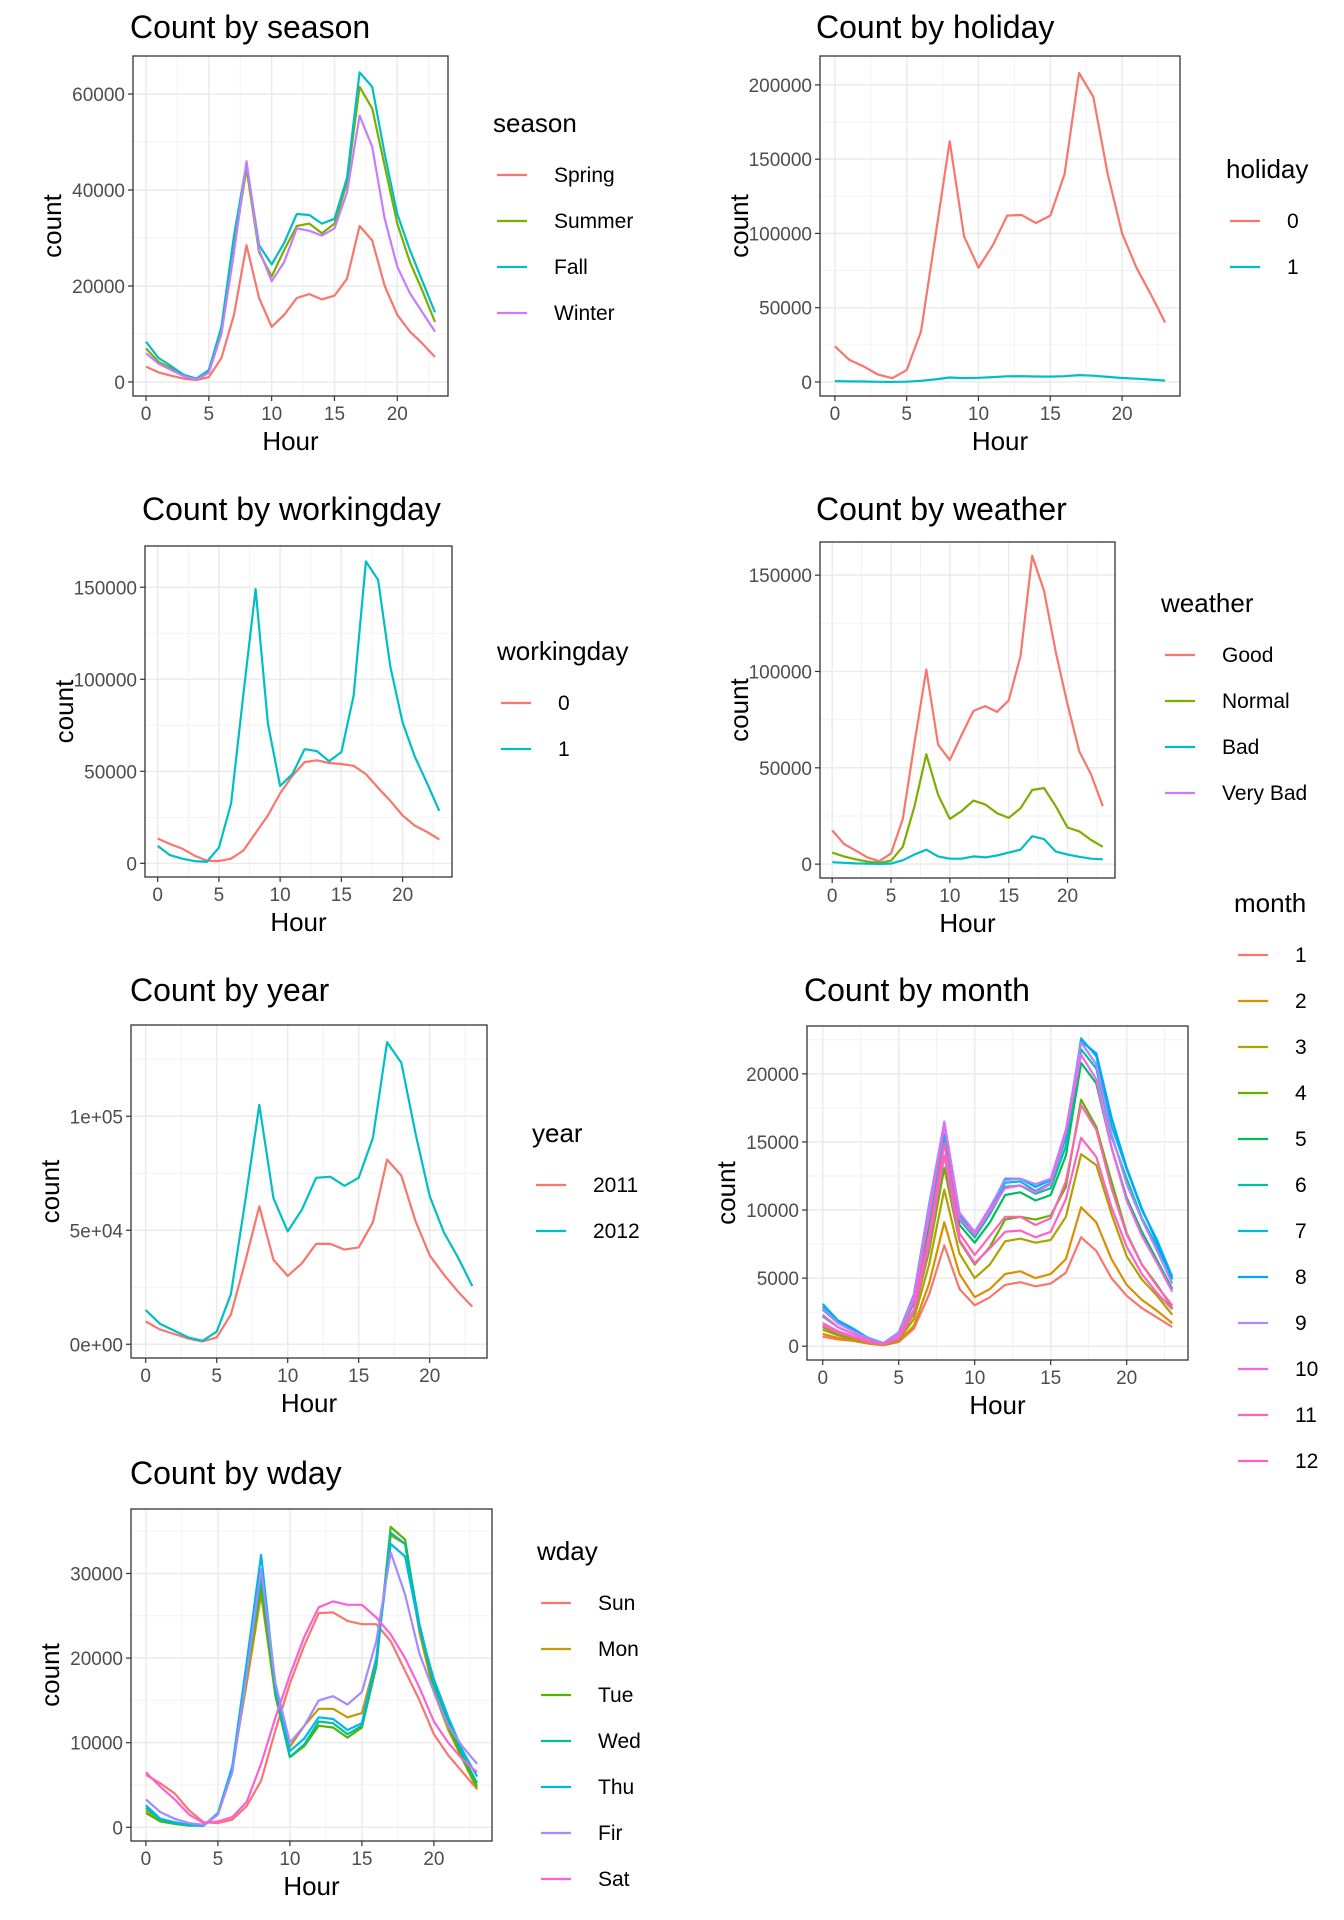 The height and width of the screenshot is (1920, 1344). I want to click on legend-label: Wed, so click(619, 1741).